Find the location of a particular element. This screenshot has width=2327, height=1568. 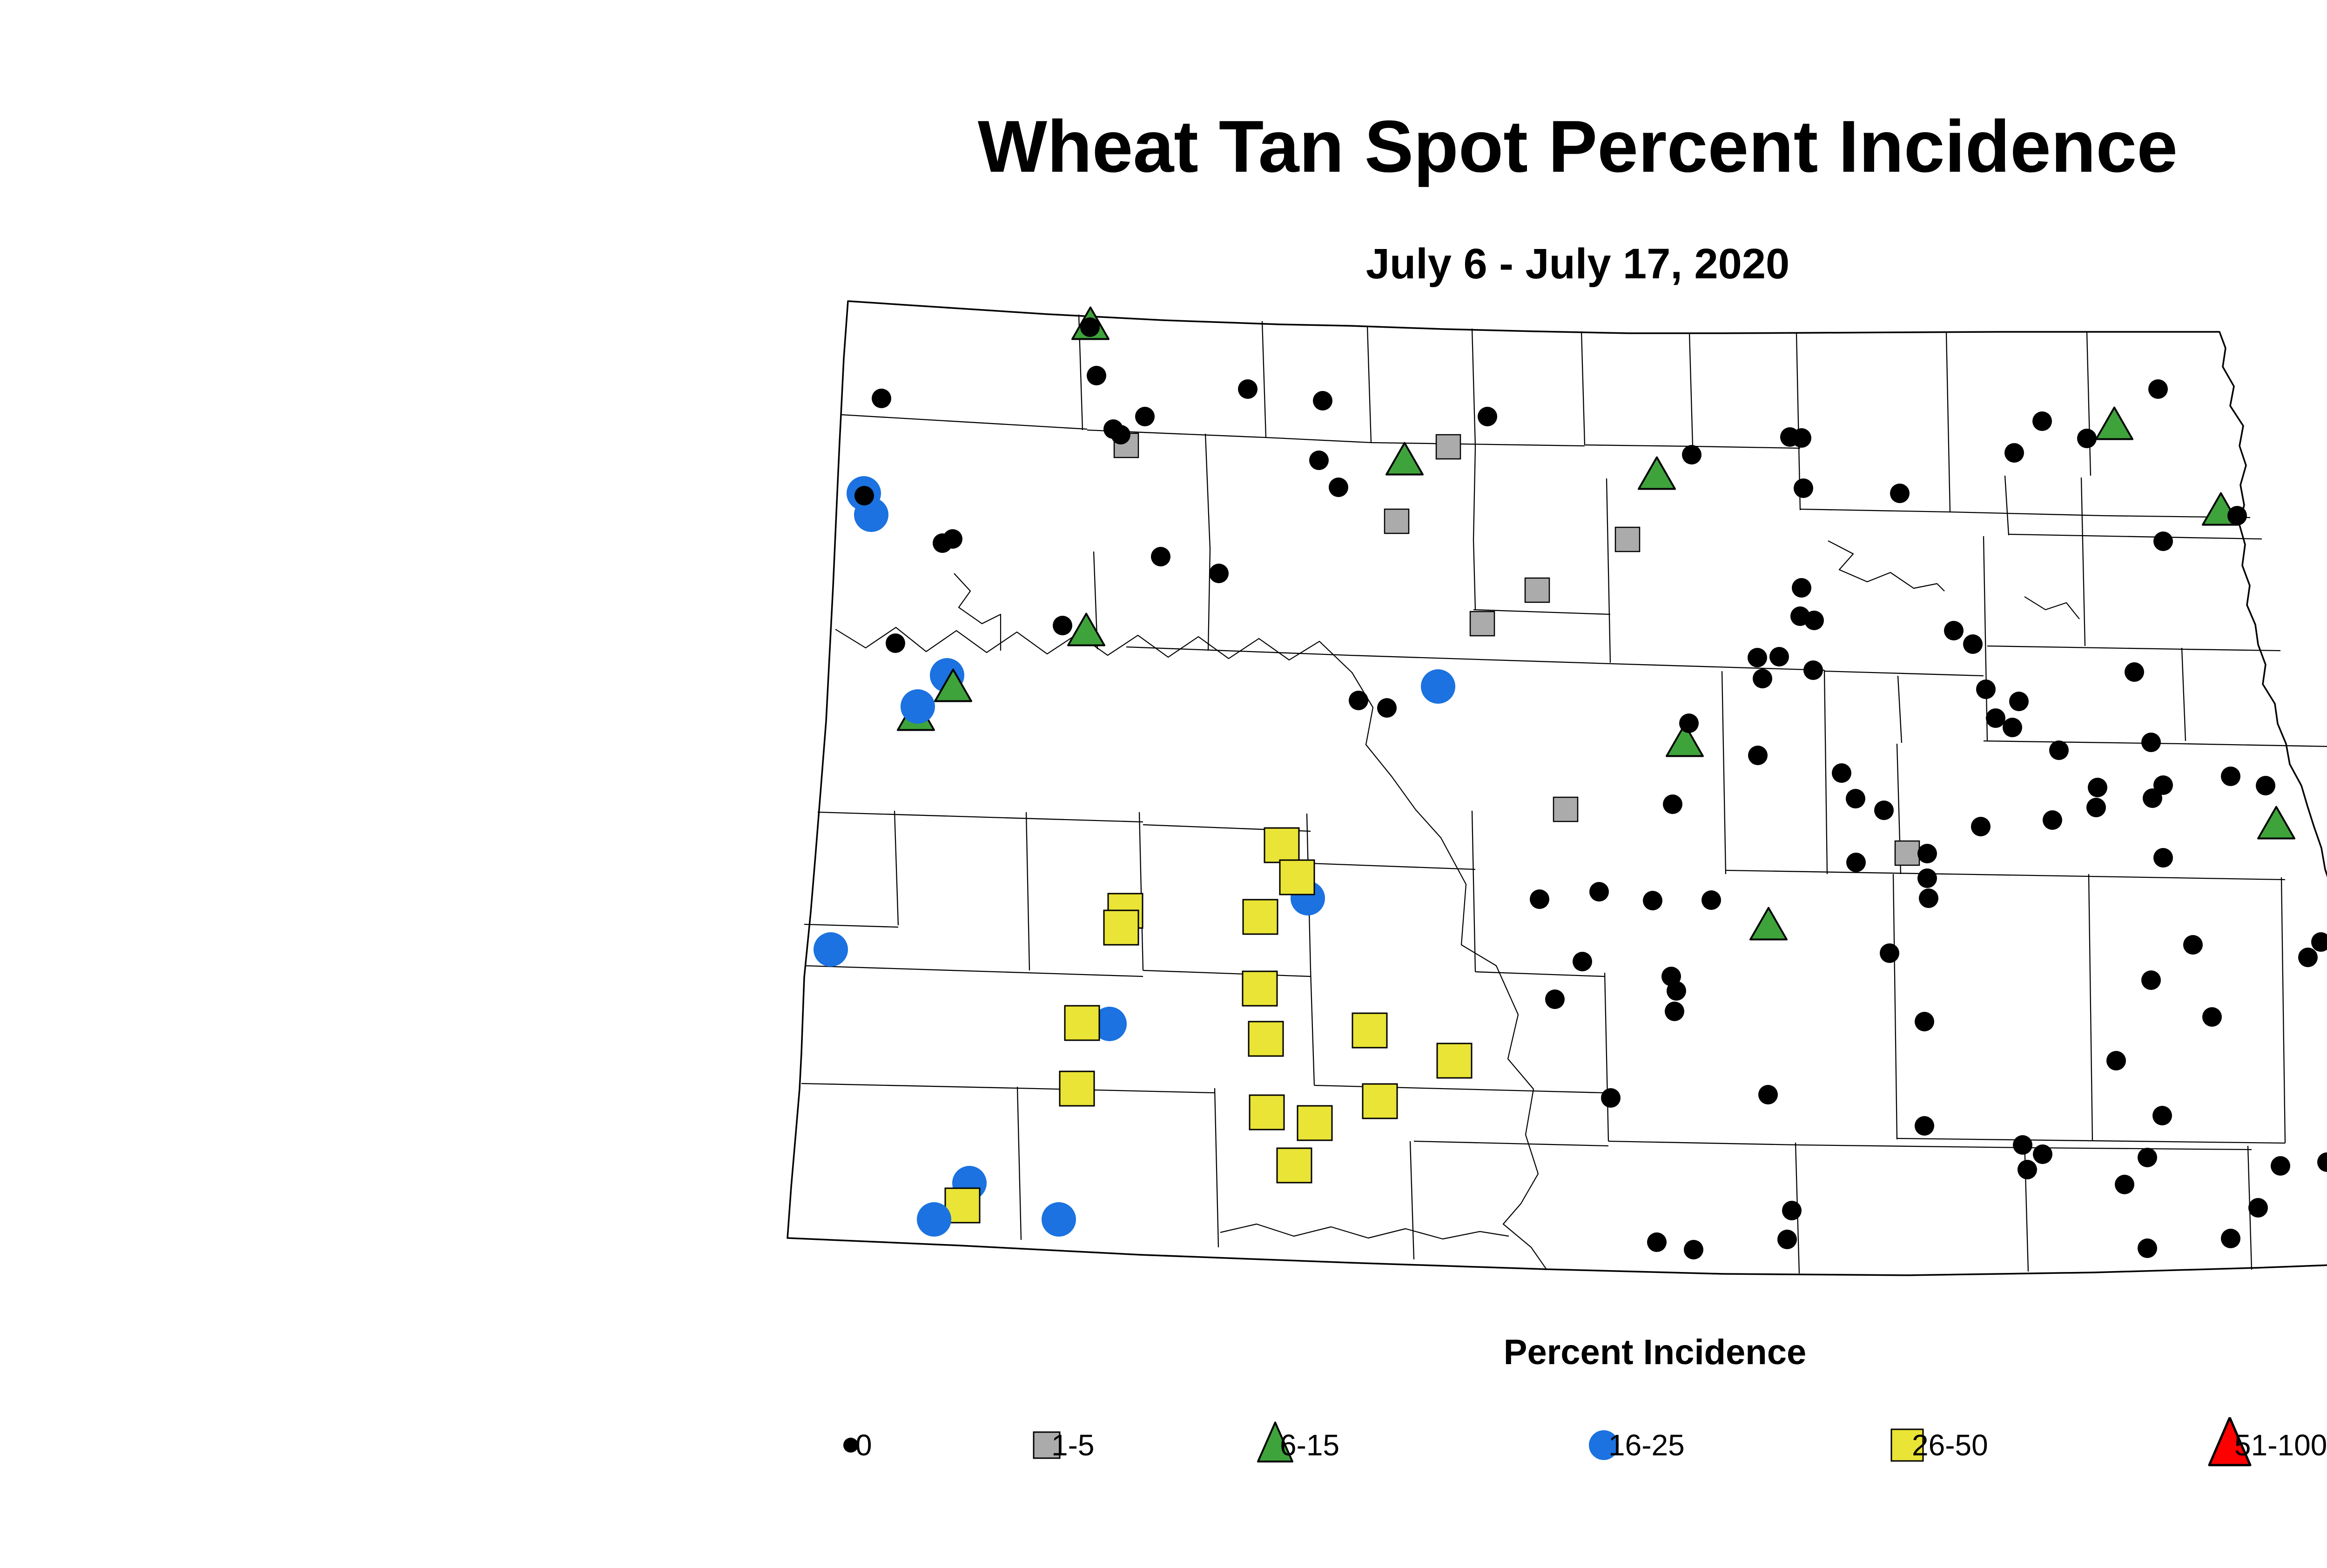

legend-item-label: 16-25 is located at coordinates (1646, 1445).